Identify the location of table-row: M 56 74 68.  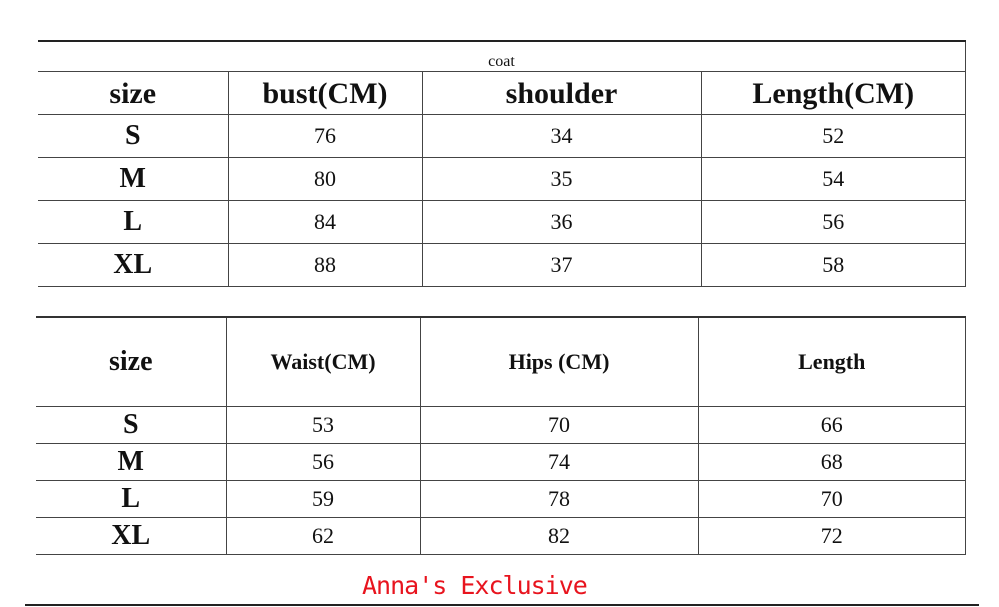
(501, 462).